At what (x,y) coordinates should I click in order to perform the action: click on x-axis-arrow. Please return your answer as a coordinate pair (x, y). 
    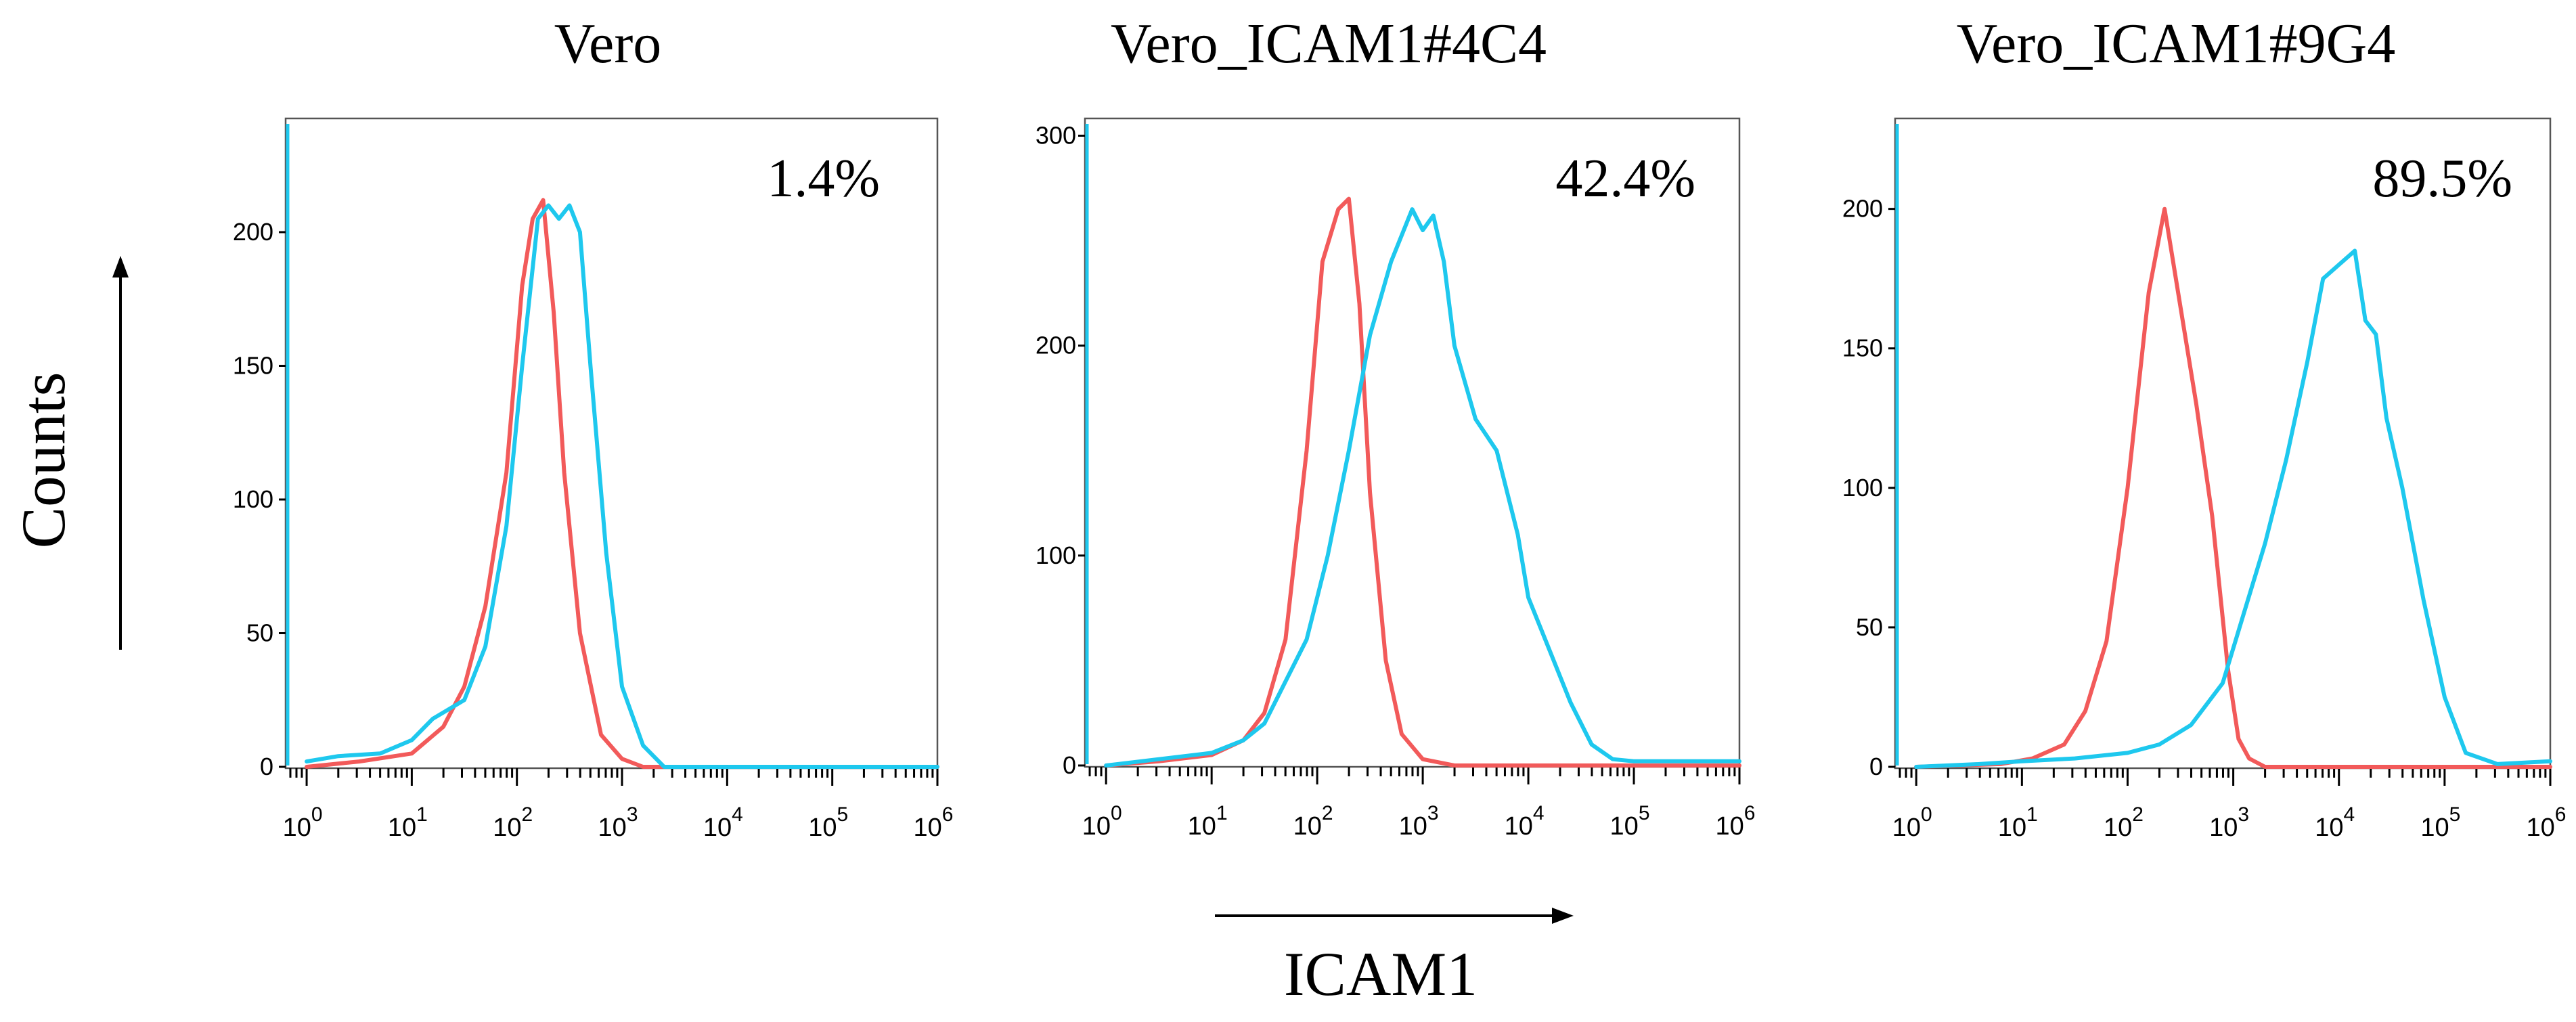
    Looking at the image, I should click on (1394, 916).